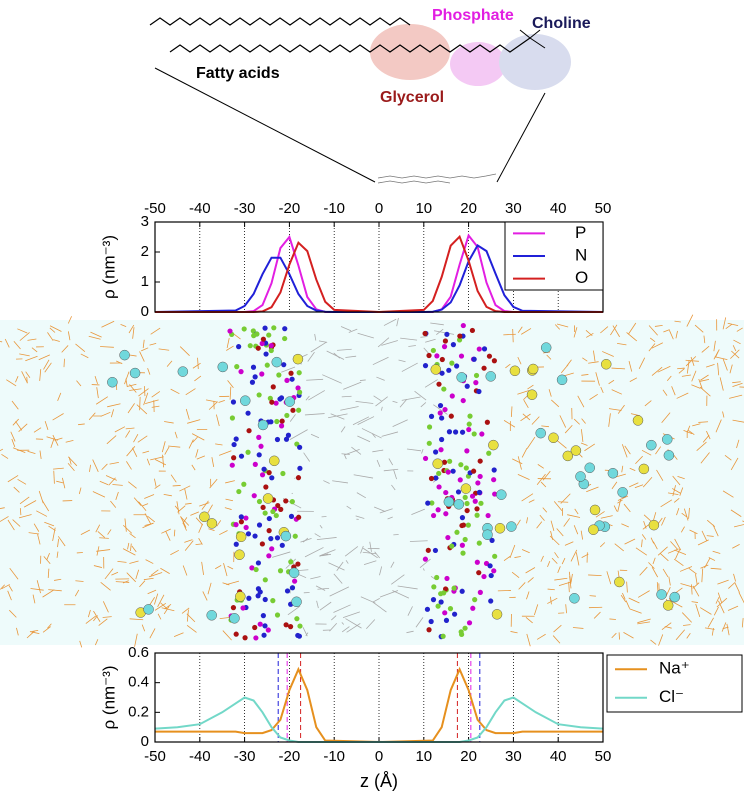 Image resolution: width=744 pixels, height=795 pixels. Describe the element at coordinates (280, 21) in the screenshot. I see `chain` at that location.